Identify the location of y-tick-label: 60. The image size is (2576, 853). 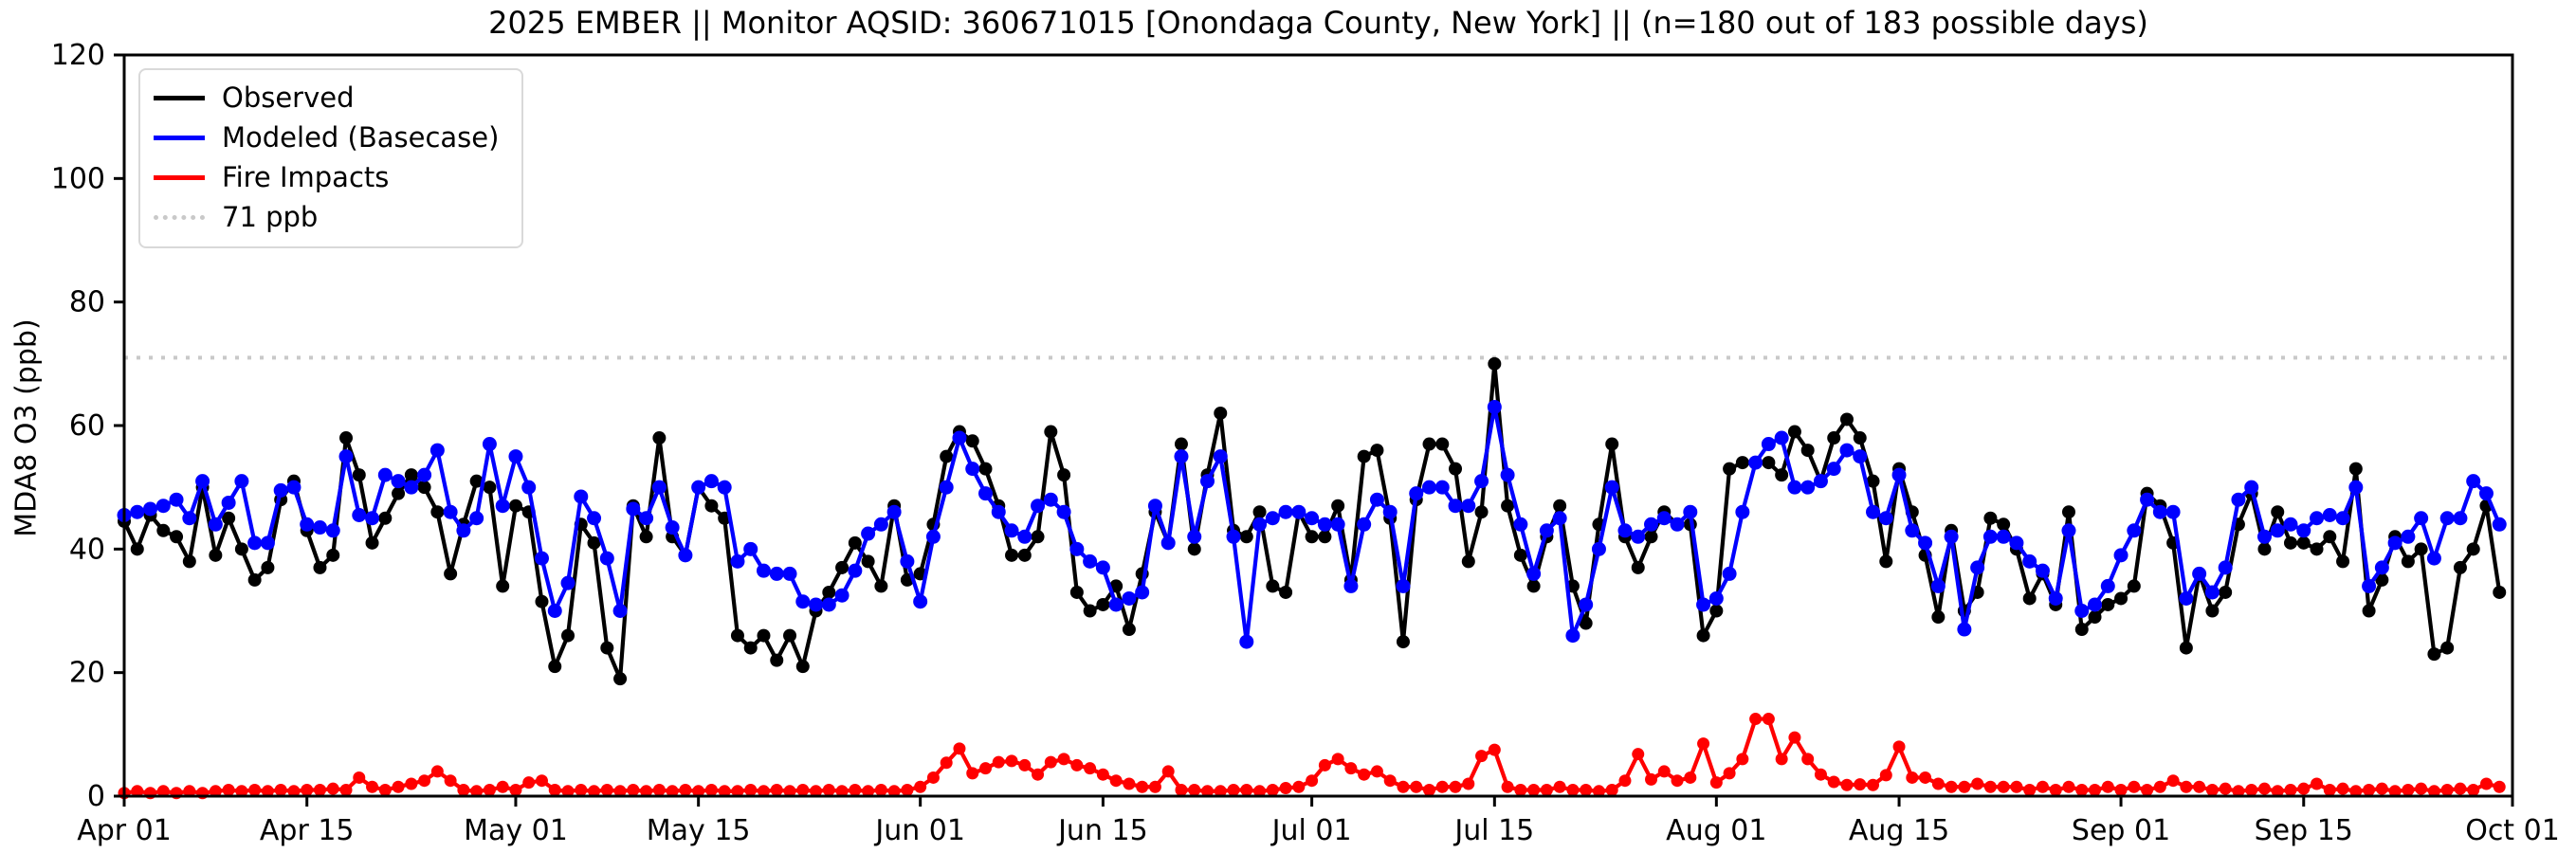
(87, 426).